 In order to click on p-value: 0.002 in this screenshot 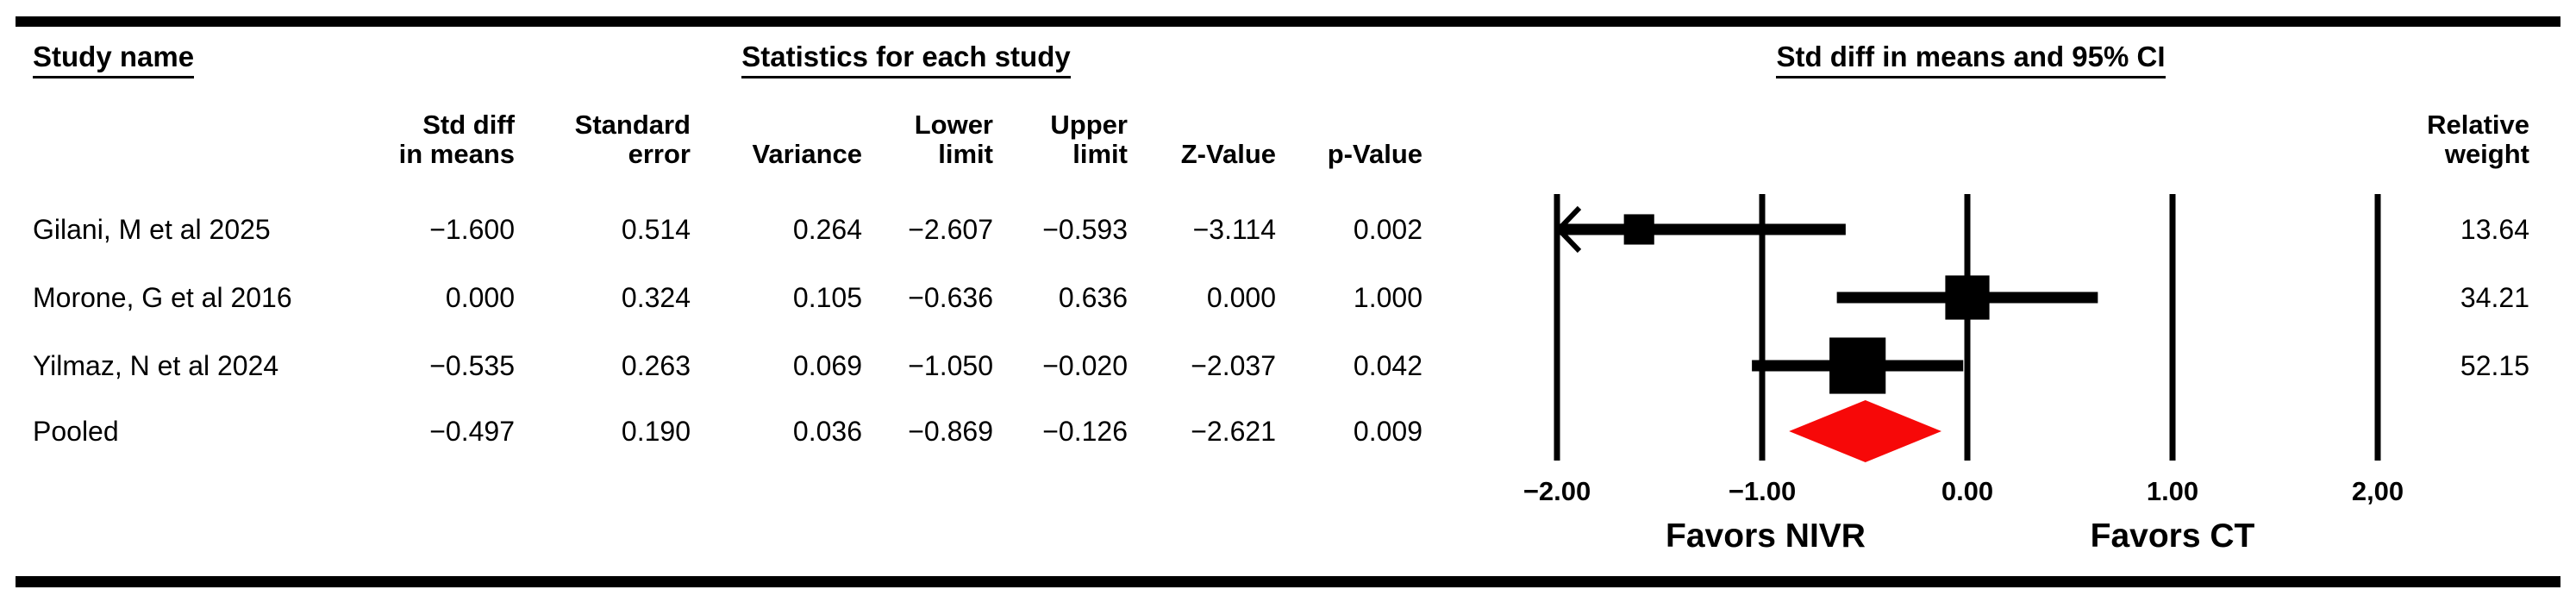, I will do `click(1388, 229)`.